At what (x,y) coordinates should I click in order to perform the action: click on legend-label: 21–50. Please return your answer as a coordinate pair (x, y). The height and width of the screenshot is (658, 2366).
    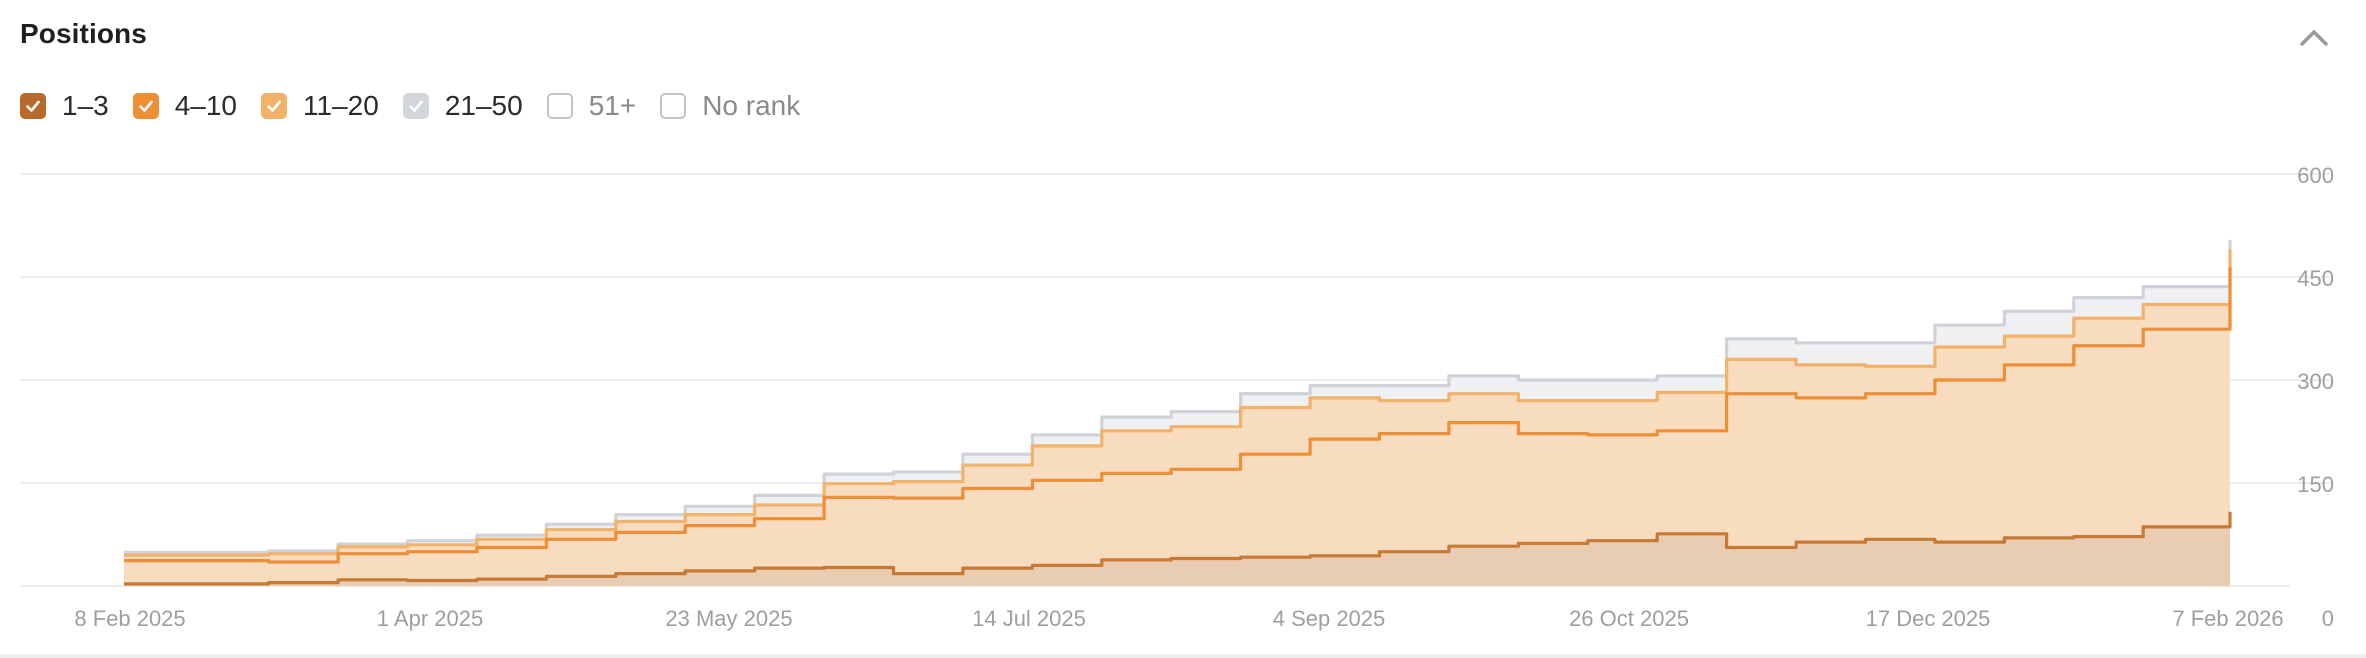
    Looking at the image, I should click on (483, 105).